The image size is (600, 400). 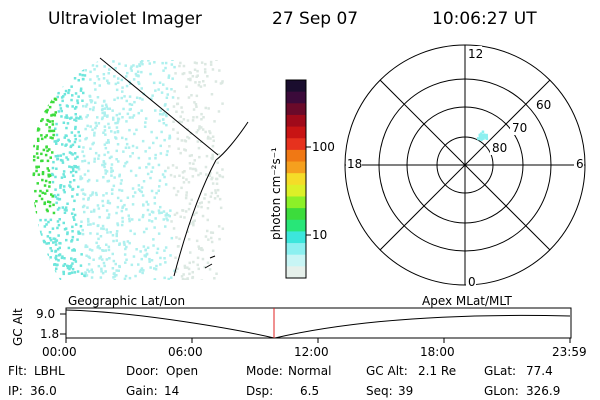 I want to click on status-seq-label: Seq:, so click(x=379, y=391).